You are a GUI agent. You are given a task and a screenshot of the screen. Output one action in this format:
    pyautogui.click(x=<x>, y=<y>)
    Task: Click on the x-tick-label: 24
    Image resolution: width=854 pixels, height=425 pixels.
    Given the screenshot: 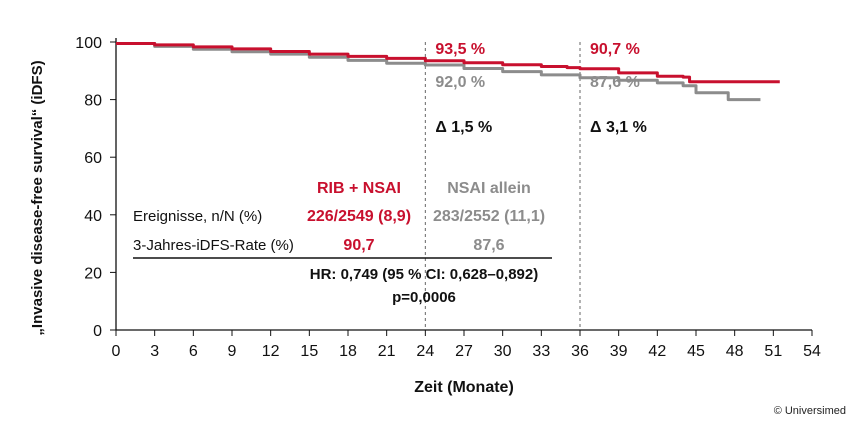 What is the action you would take?
    pyautogui.click(x=425, y=351)
    